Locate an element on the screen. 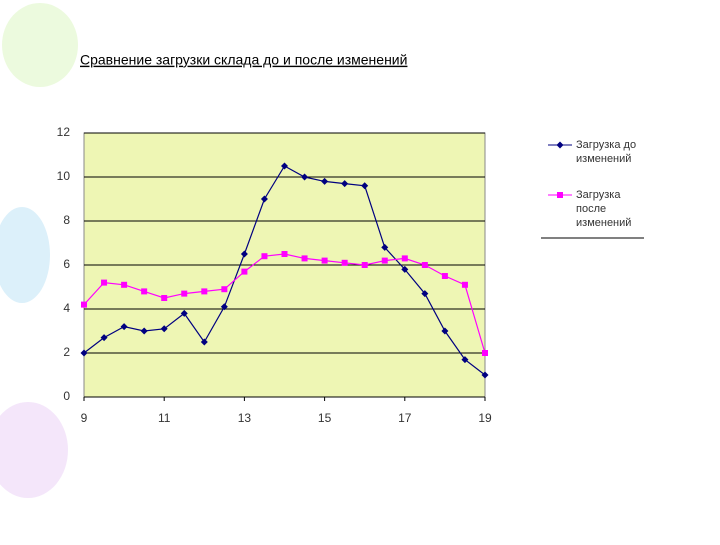 The width and height of the screenshot is (720, 545). y-tick-label: 10 is located at coordinates (64, 176).